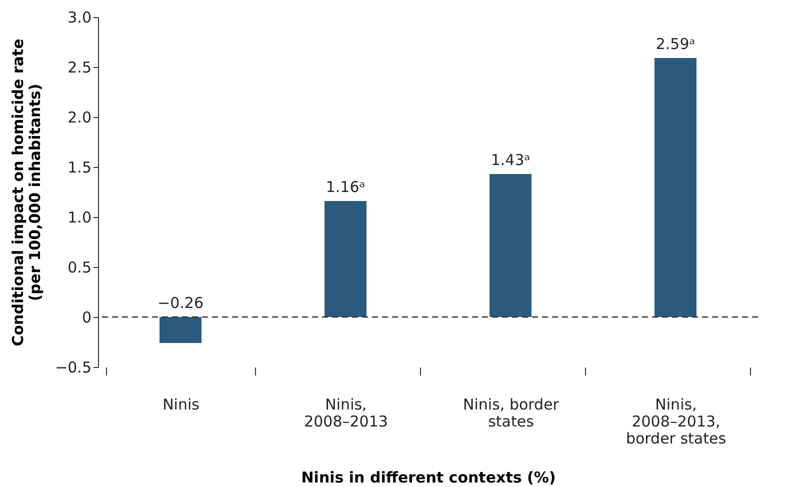 Image resolution: width=802 pixels, height=487 pixels. What do you see at coordinates (80, 167) in the screenshot?
I see `y-tick-label: 1.5` at bounding box center [80, 167].